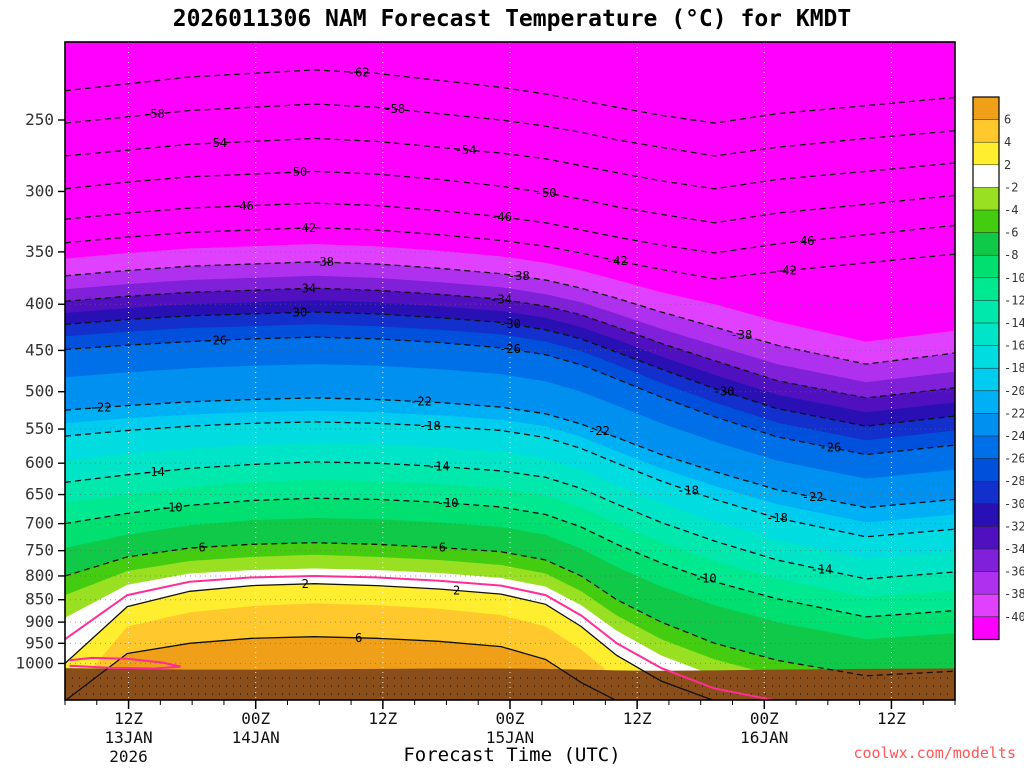  I want to click on svg-text: -12, so click(1014, 300).